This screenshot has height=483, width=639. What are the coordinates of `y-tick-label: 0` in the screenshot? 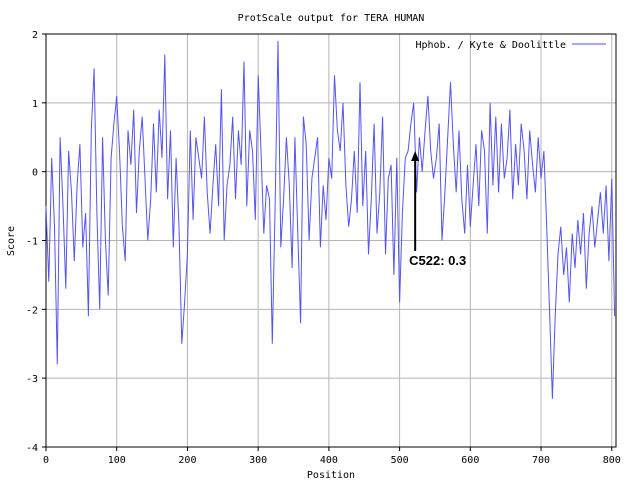 It's located at (35, 173).